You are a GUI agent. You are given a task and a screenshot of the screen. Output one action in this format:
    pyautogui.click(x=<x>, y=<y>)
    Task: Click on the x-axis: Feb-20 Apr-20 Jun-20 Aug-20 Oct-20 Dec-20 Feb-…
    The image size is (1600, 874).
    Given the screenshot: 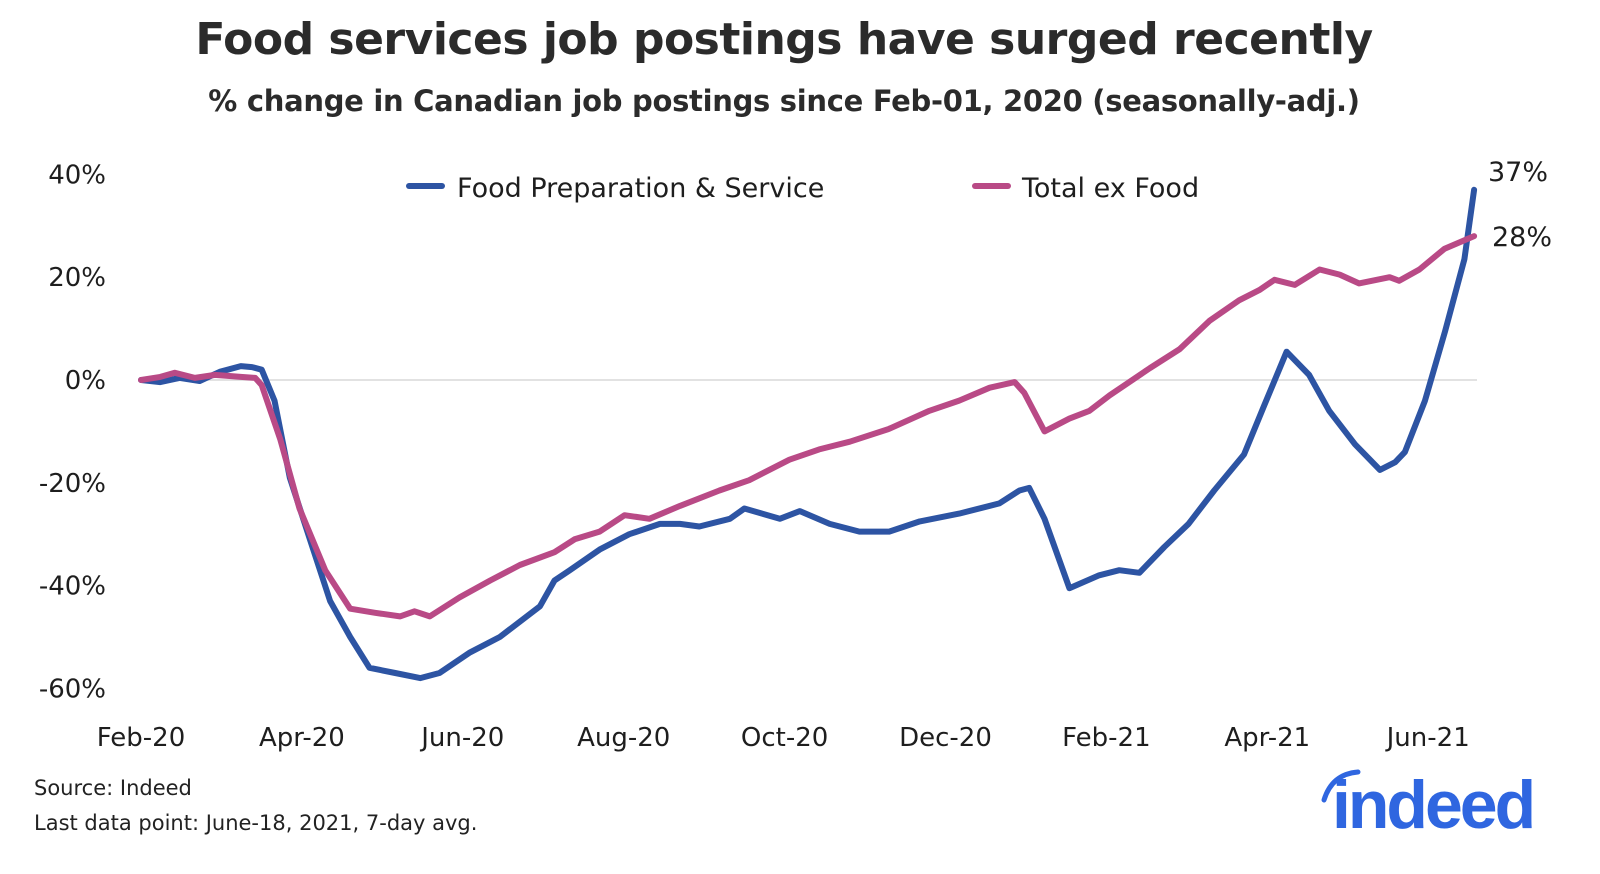 What is the action you would take?
    pyautogui.click(x=783, y=738)
    